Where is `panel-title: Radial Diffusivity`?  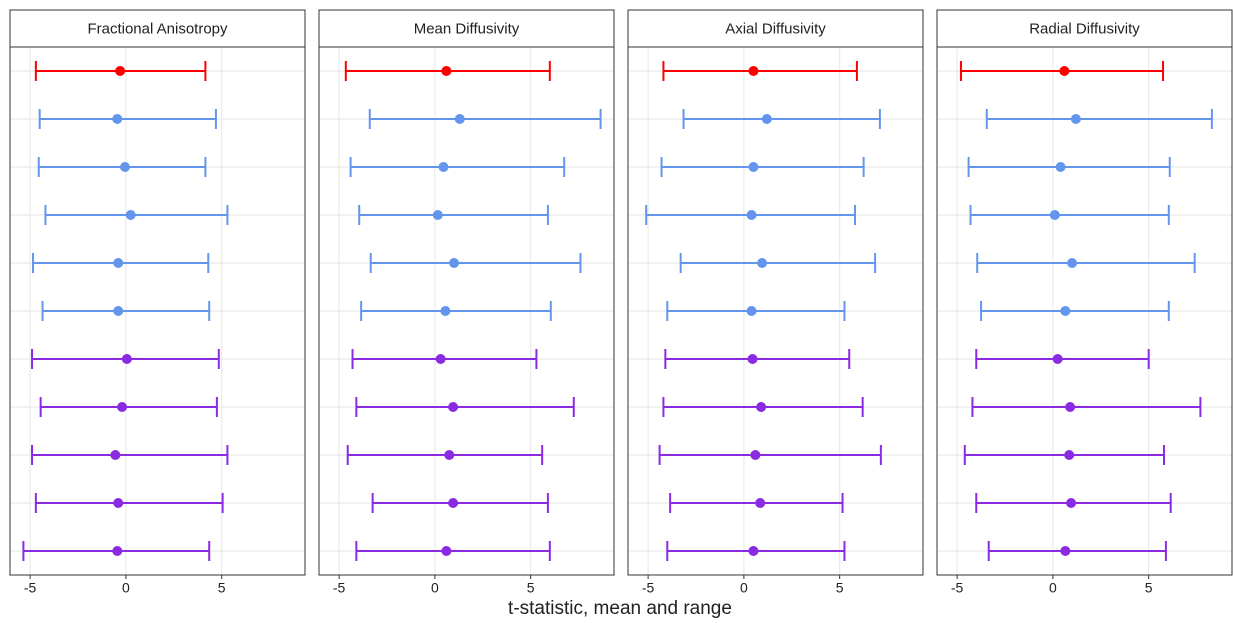 panel-title: Radial Diffusivity is located at coordinates (1084, 28).